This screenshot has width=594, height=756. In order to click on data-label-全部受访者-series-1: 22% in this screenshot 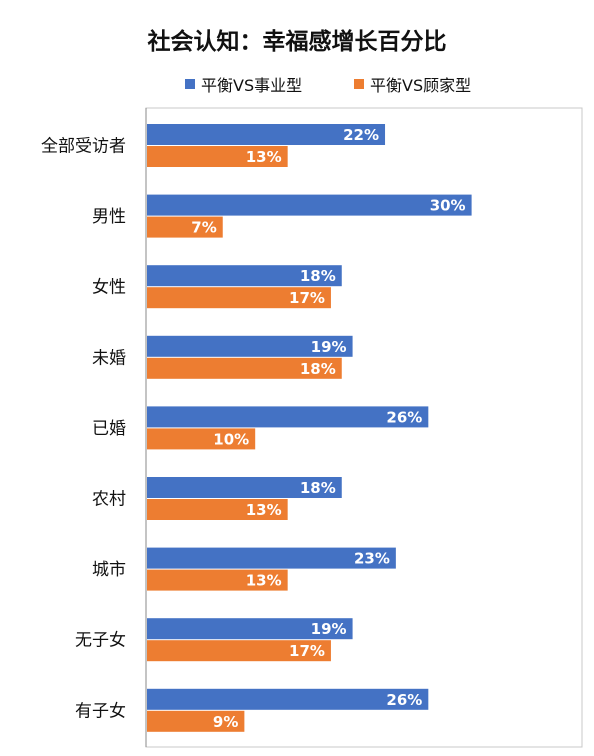, I will do `click(361, 135)`.